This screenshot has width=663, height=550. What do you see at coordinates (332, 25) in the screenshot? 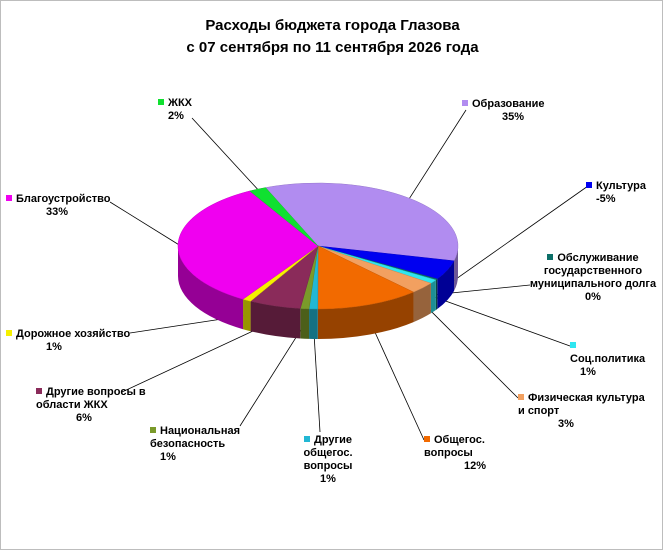
I see `chart-title: Расходы бюджета города Глазова` at bounding box center [332, 25].